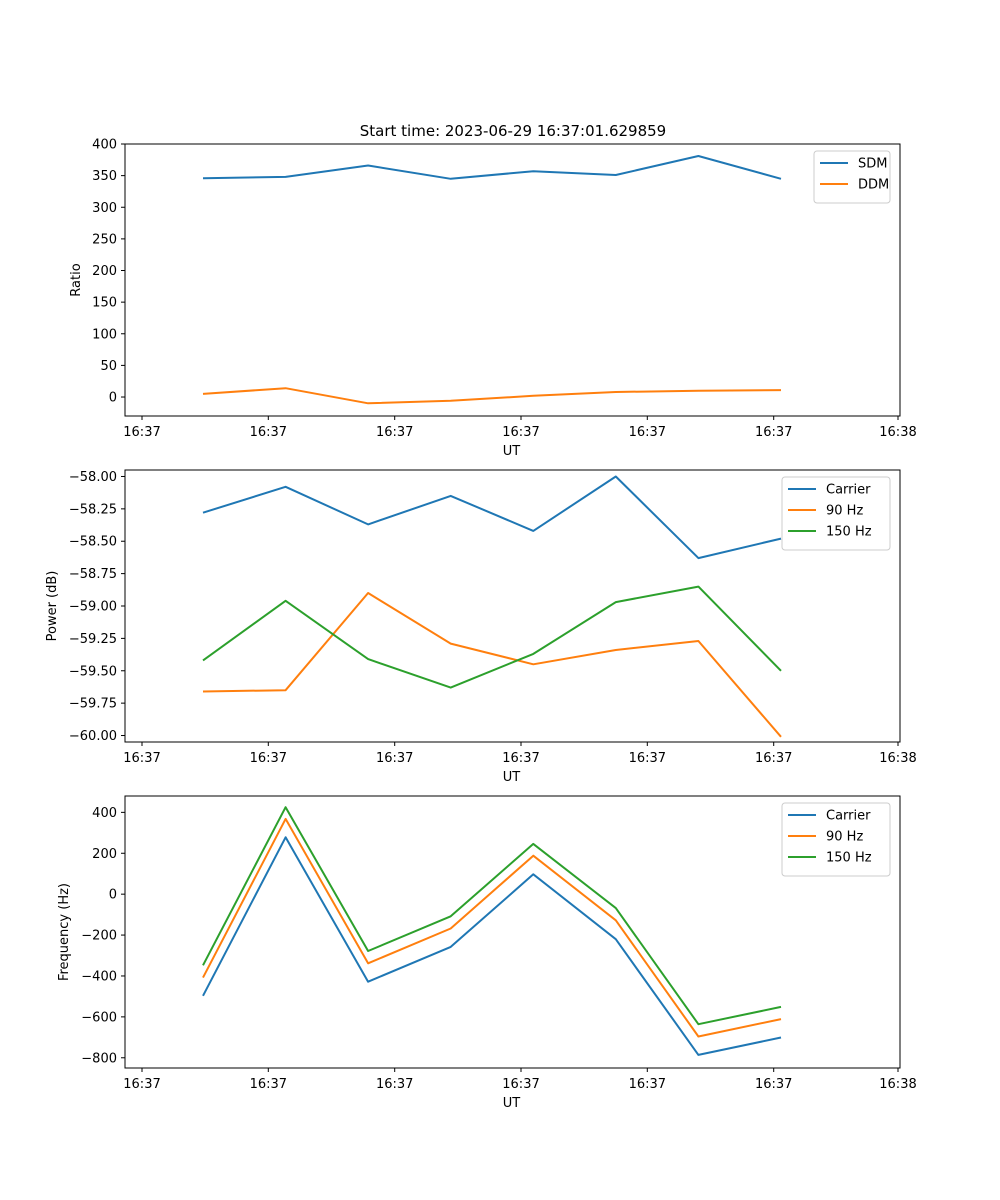 The image size is (1000, 1200). What do you see at coordinates (64, 932) in the screenshot?
I see `y-axis-label: Frequency (Hz)` at bounding box center [64, 932].